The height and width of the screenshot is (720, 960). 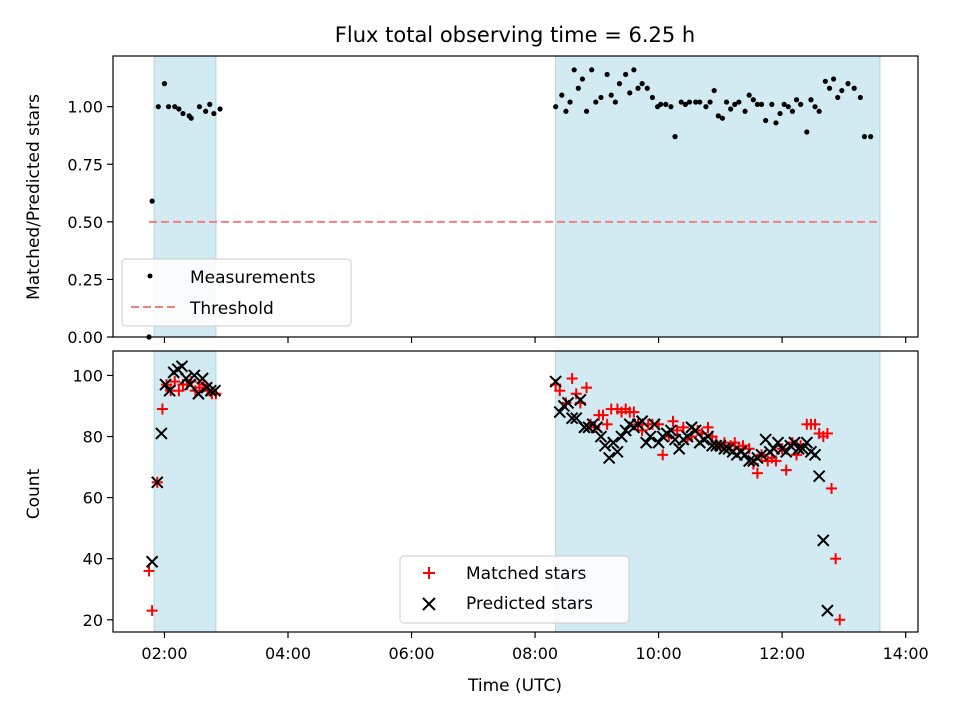 I want to click on bottom-y-tick-label: 100, so click(x=87, y=375).